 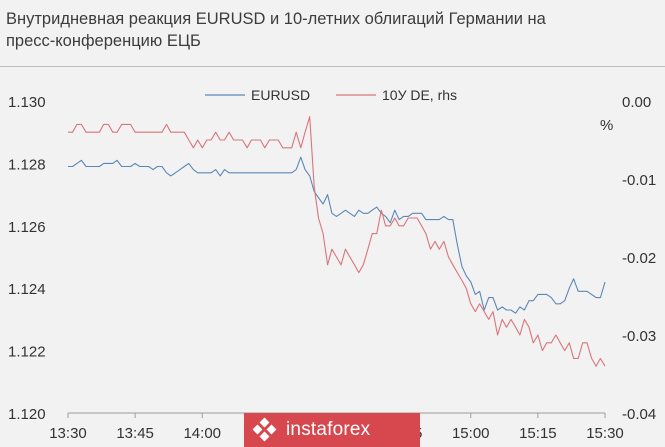 I want to click on legend: EURUSD 10У DE, rhs, so click(x=331, y=95).